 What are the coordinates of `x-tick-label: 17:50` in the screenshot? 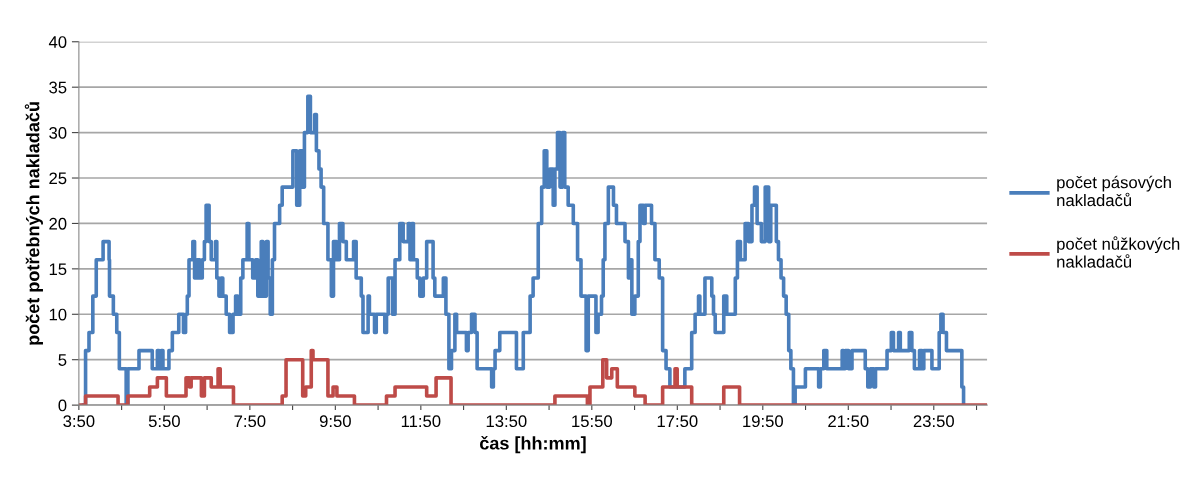 It's located at (677, 421).